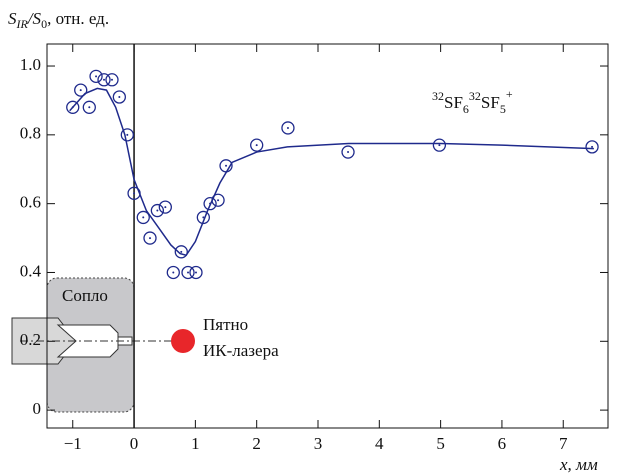 This screenshot has height=475, width=618. What do you see at coordinates (30, 133) in the screenshot?
I see `y-tick-label: 0.8` at bounding box center [30, 133].